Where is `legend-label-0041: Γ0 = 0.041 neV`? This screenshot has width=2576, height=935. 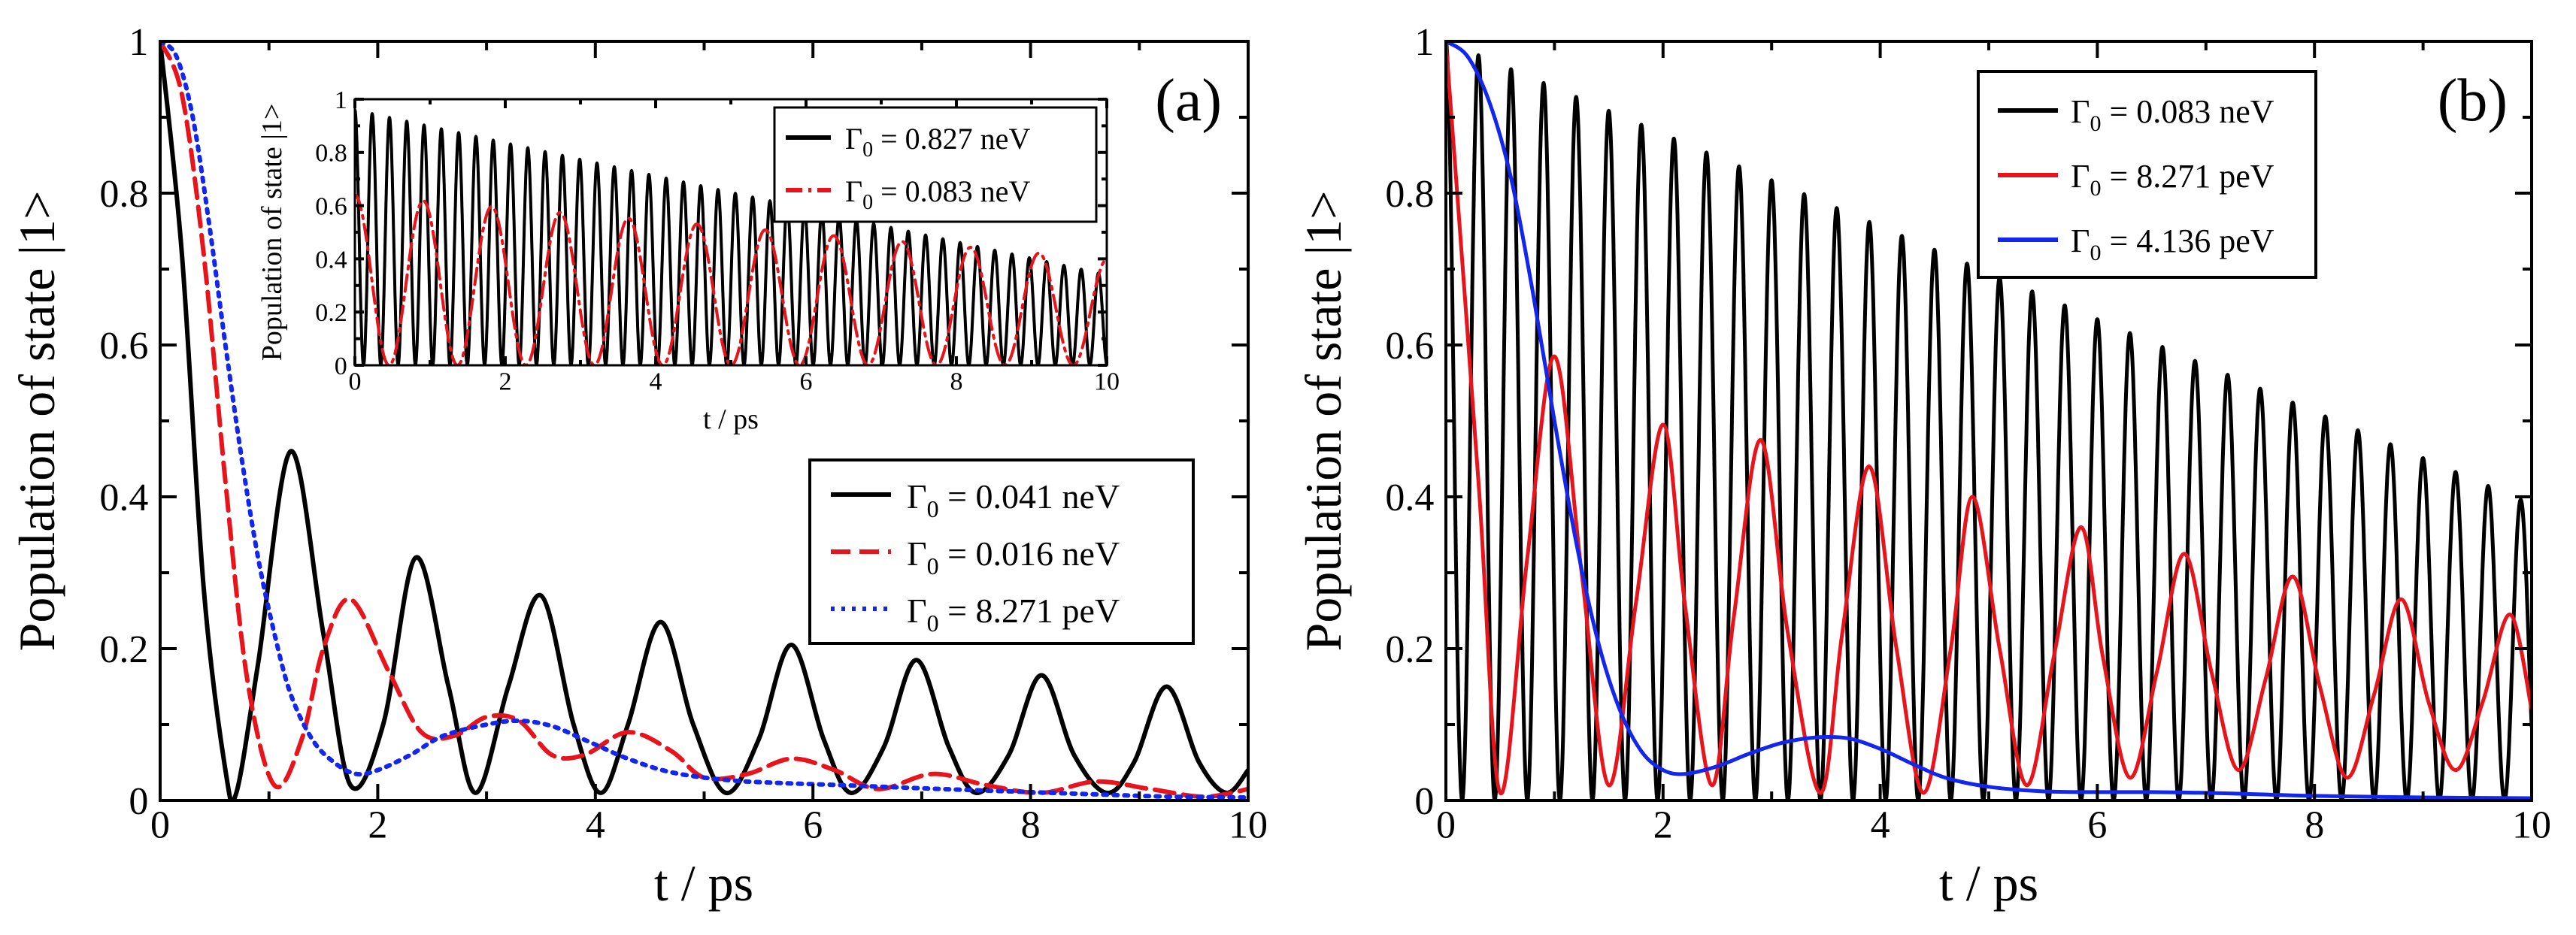
legend-label-0041: Γ0 = 0.041 neV is located at coordinates (1013, 499).